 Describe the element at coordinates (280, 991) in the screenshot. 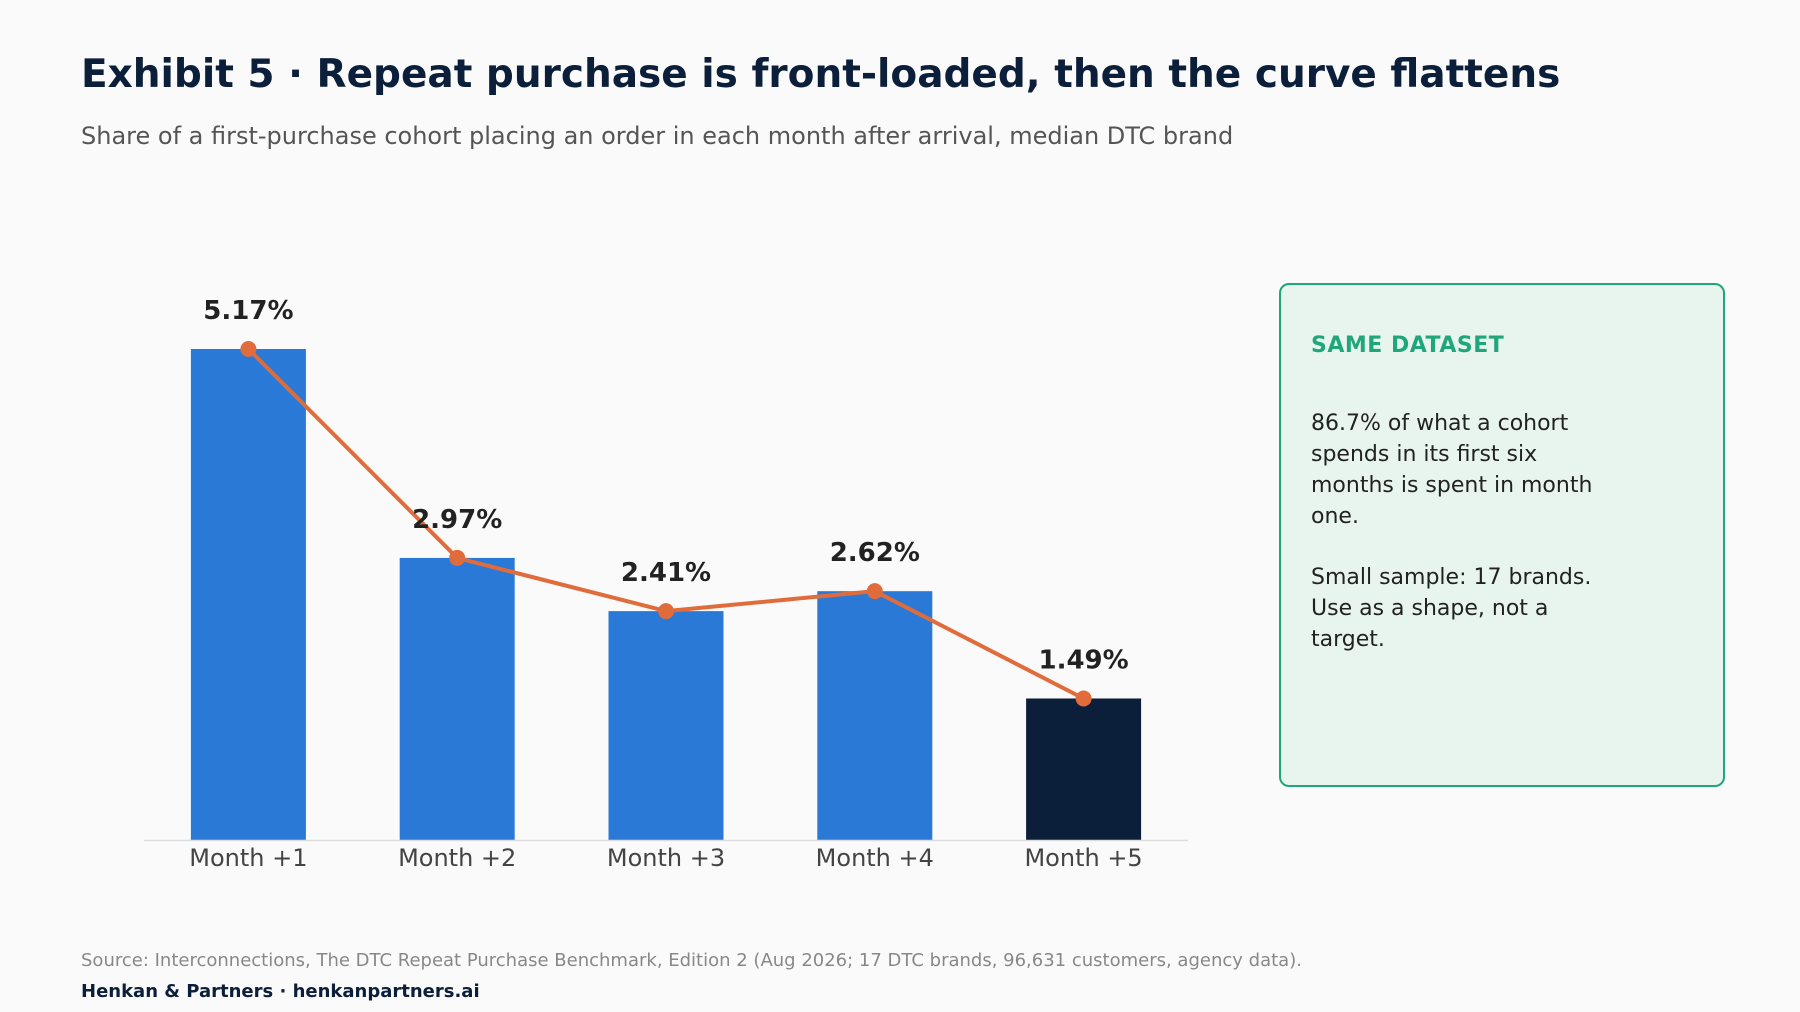

I see `footer-brand: Henkan & Partners · henkanpartners.ai` at that location.